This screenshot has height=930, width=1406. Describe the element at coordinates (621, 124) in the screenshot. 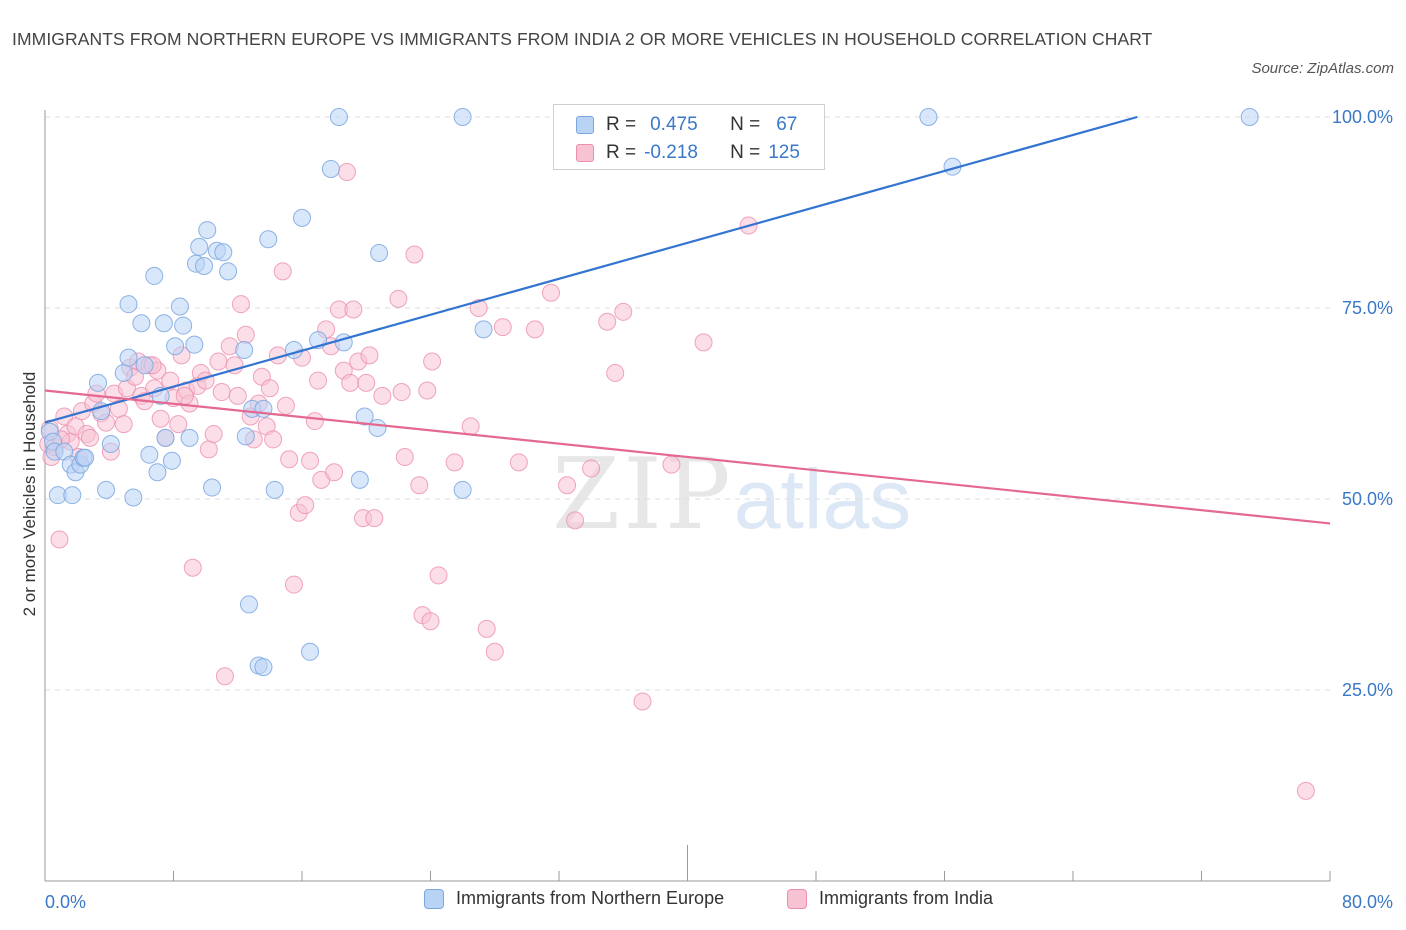

I see `legend-r-label: R =` at that location.